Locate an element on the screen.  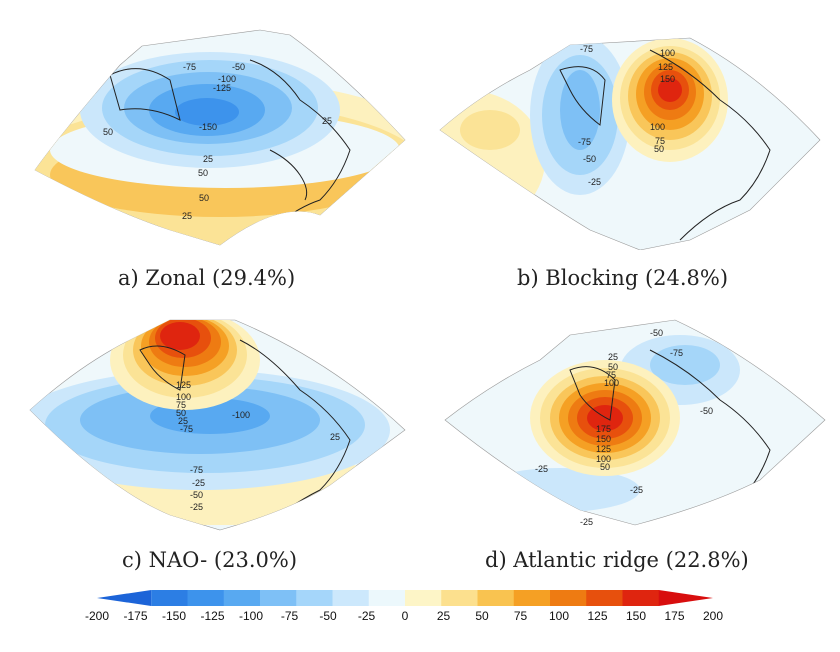
colorbar-tick-label: 25 is located at coordinates (444, 616).